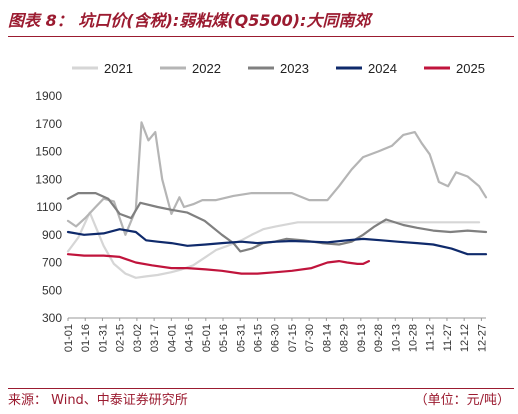 Image resolution: width=518 pixels, height=414 pixels. I want to click on y-tick-label: 300, so click(52, 318).